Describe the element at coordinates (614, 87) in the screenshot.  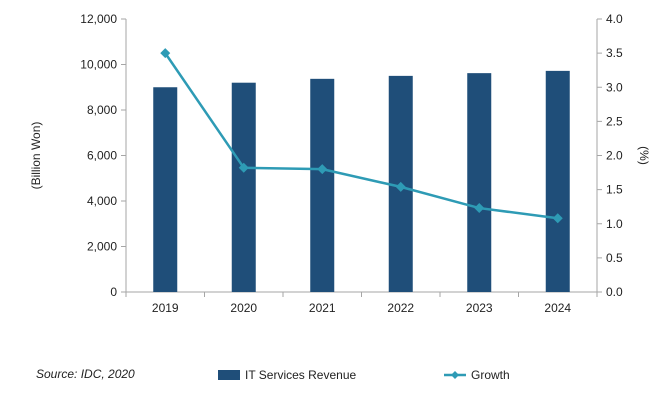
I see `right-tick-label: 3.0` at that location.